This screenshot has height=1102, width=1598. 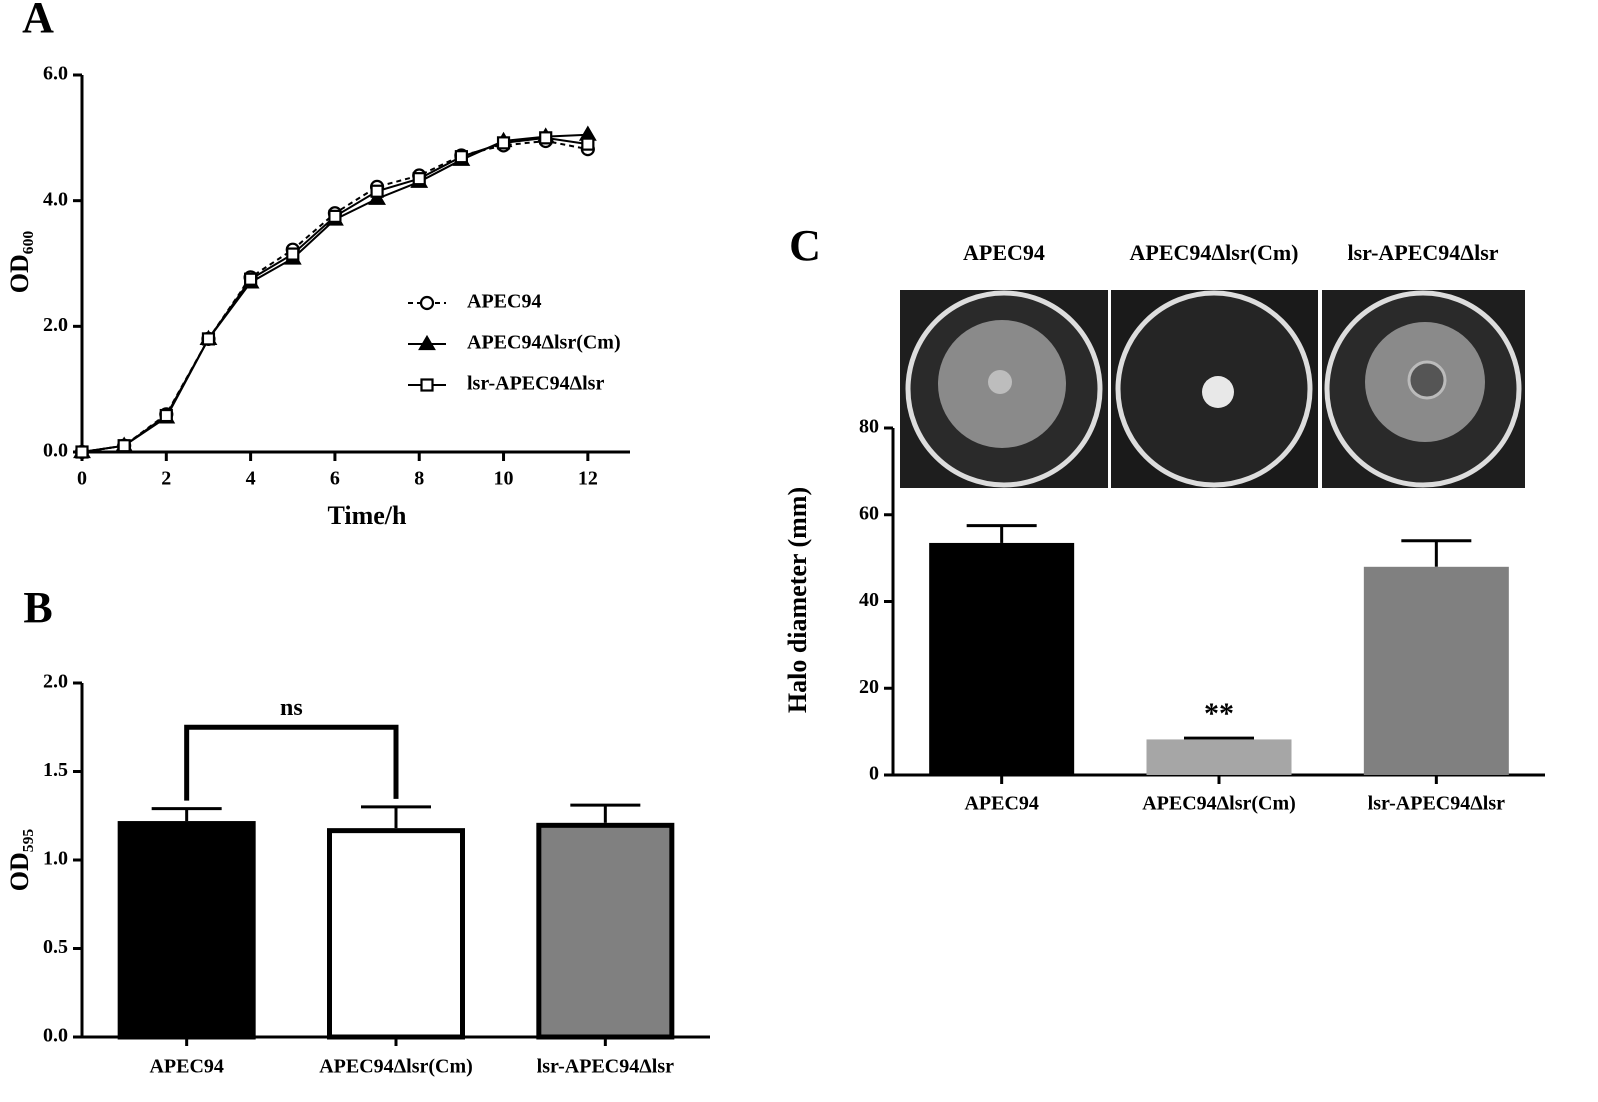 I want to click on panel-label: B, so click(x=37, y=607).